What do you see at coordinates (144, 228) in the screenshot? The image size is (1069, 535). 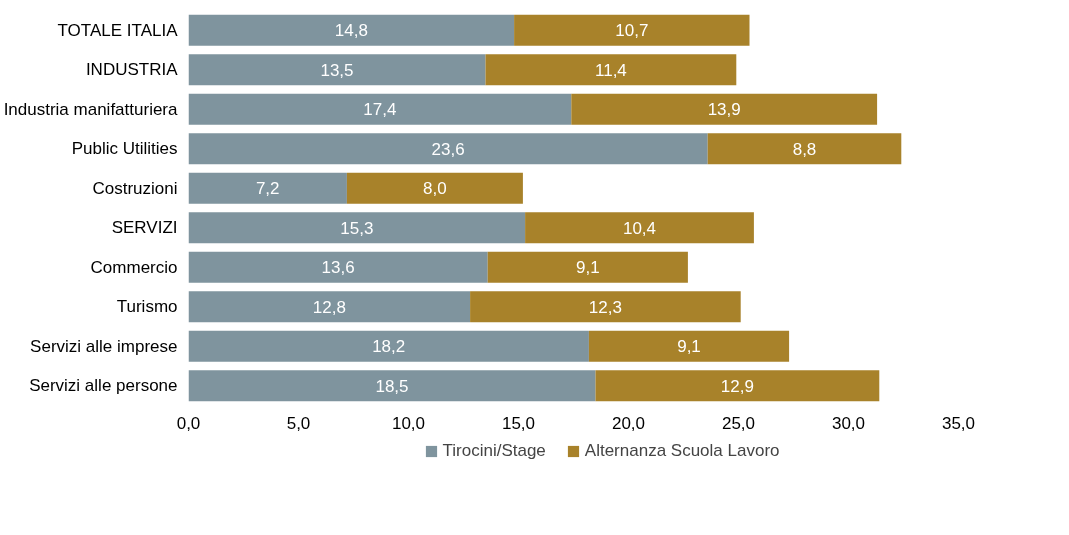 I see `y-tick-label: SERVIZI` at bounding box center [144, 228].